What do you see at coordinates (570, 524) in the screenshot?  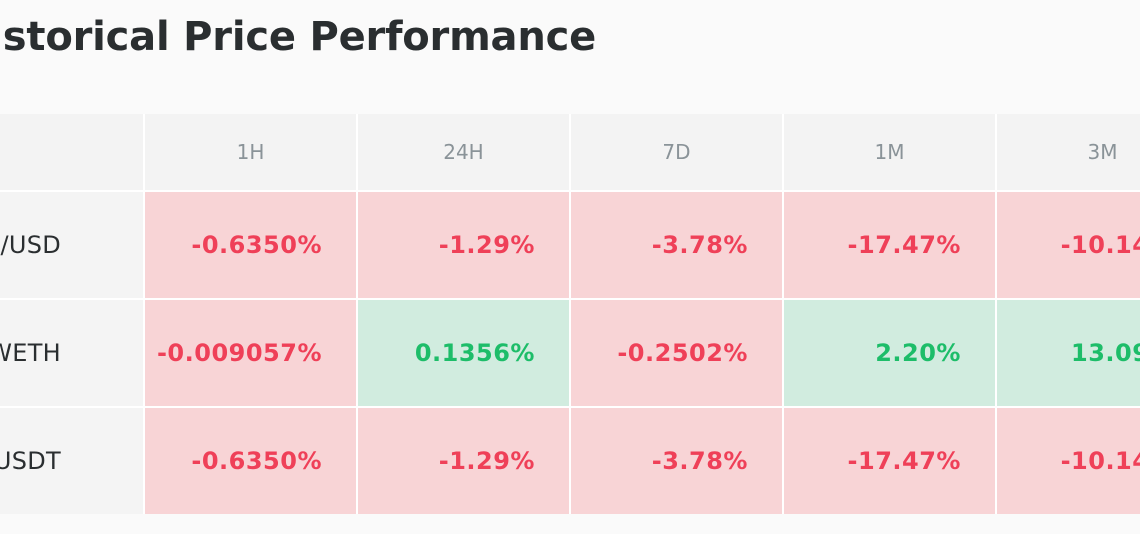 I see `page-bottom-spacer` at bounding box center [570, 524].